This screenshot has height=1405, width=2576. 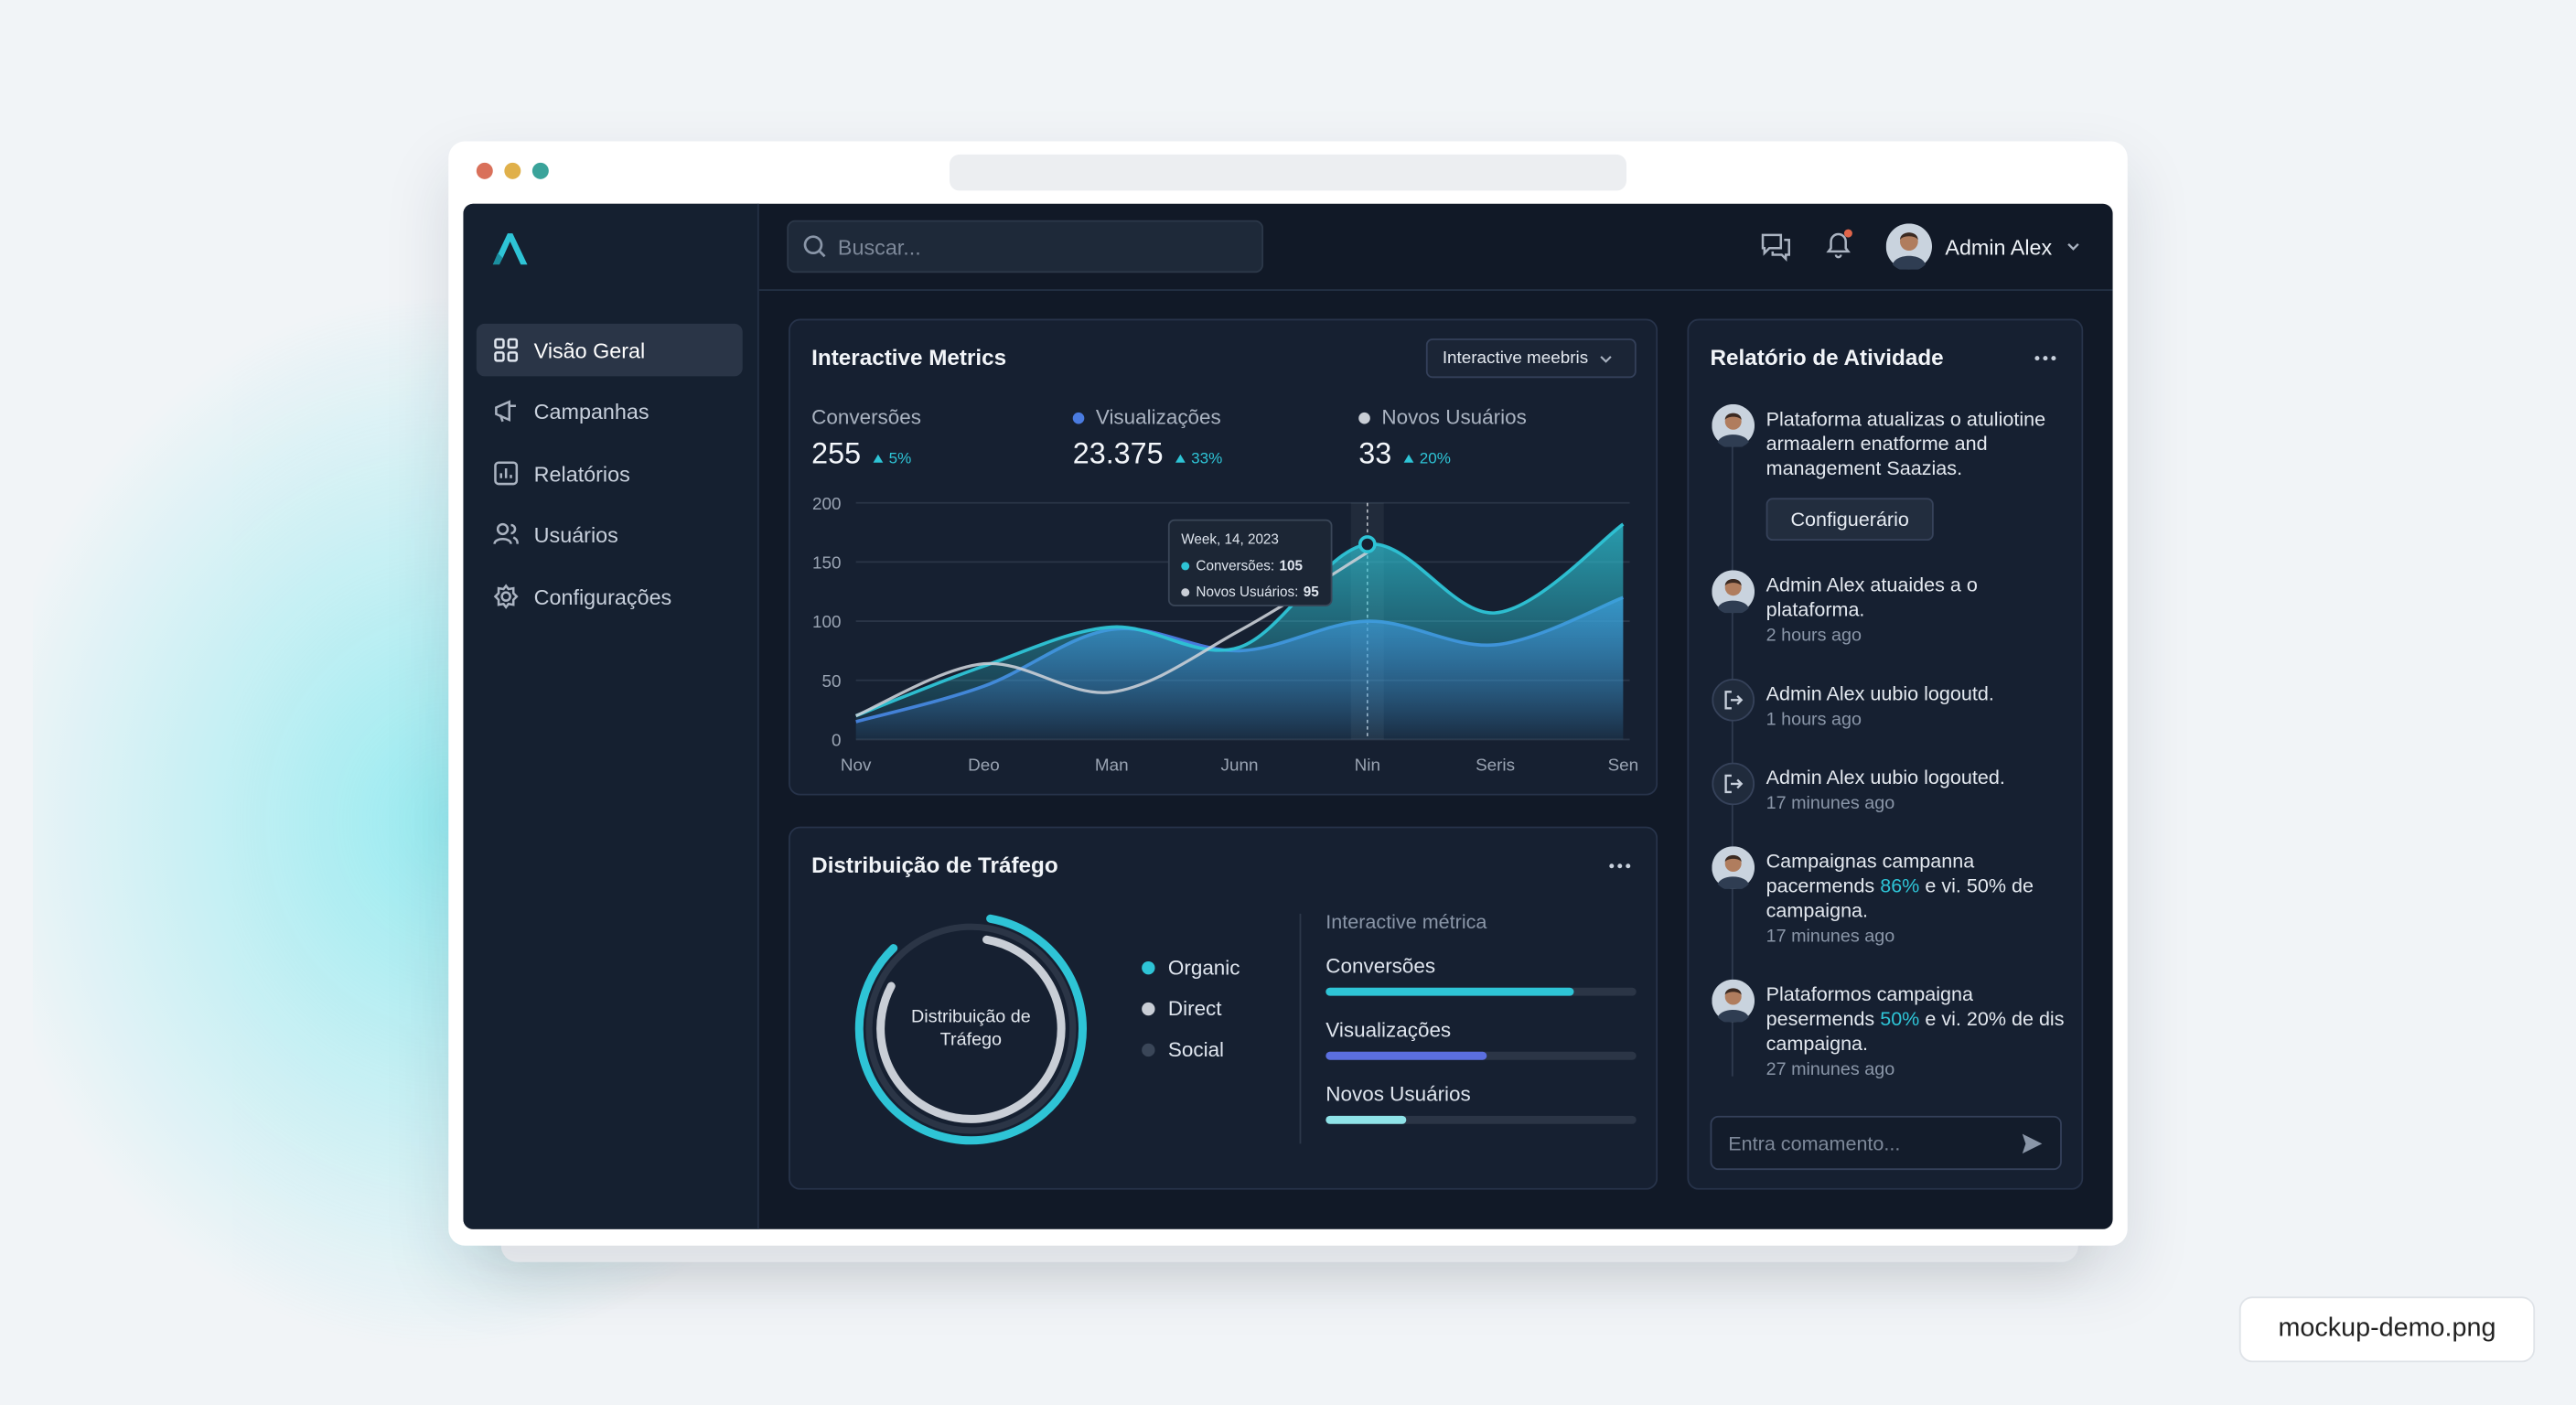 I want to click on tooltip-label: Novos Usuários:, so click(x=1247, y=591).